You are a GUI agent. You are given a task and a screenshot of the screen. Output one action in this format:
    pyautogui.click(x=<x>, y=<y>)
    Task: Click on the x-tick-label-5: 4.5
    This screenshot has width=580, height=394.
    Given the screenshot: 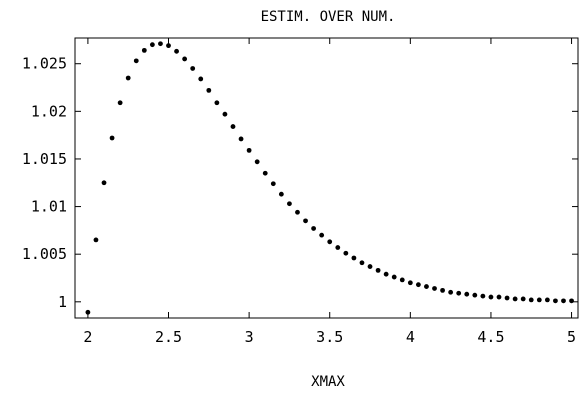 What is the action you would take?
    pyautogui.click(x=490, y=337)
    